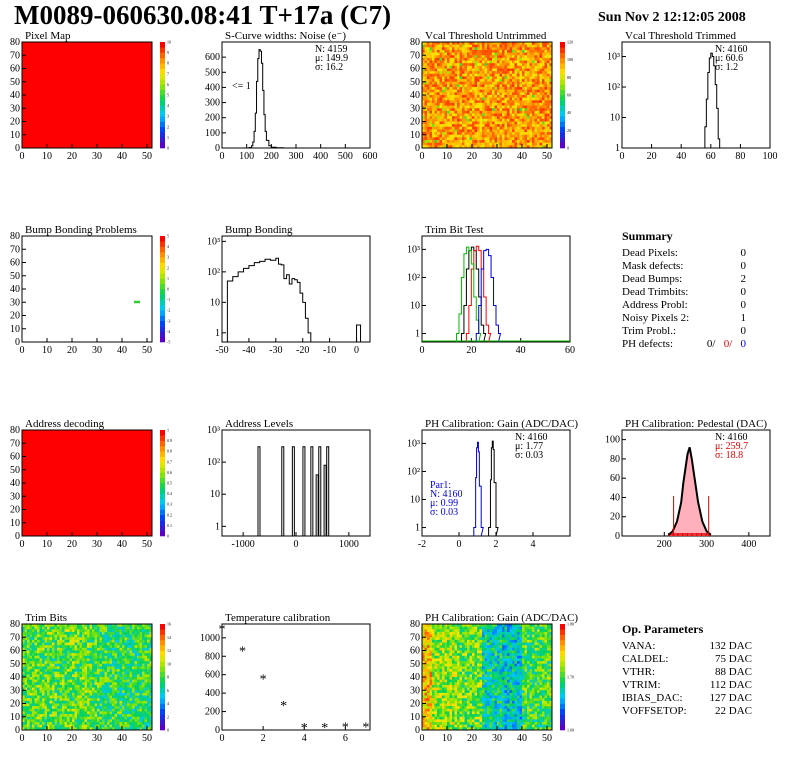 The height and width of the screenshot is (772, 796). I want to click on colorbar-label: -2, so click(168, 310).